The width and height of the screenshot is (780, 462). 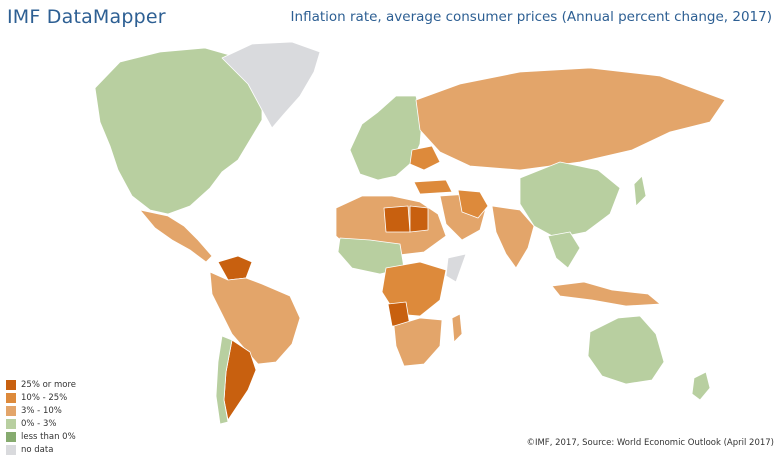 I want to click on region-indonesia, so click(x=606, y=294).